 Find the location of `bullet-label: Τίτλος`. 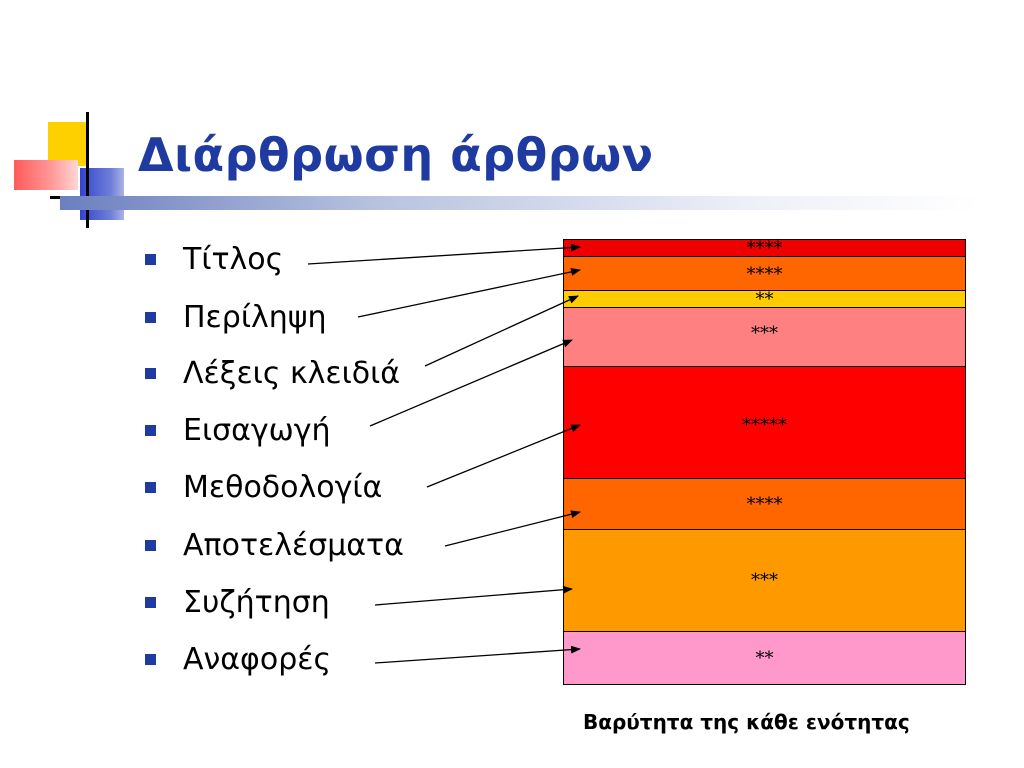

bullet-label: Τίτλος is located at coordinates (233, 259).